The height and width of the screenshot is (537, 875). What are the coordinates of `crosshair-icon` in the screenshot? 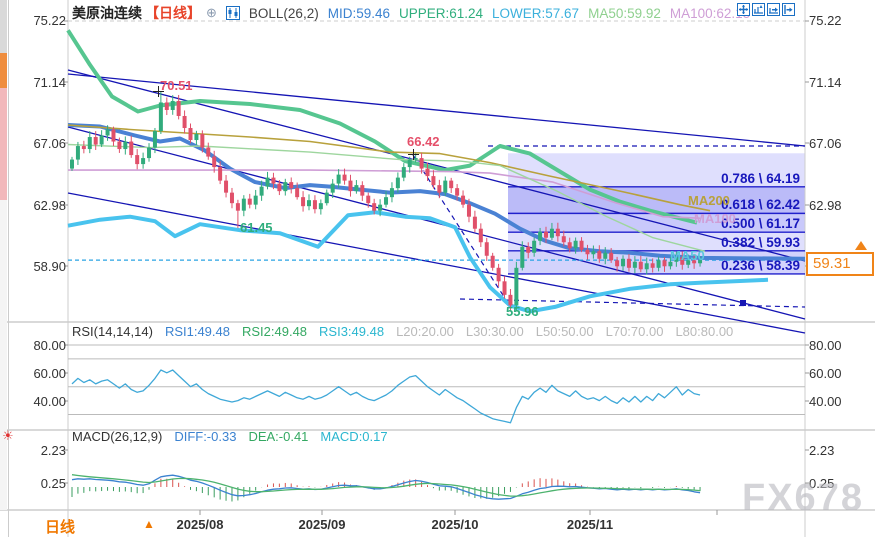 It's located at (743, 9).